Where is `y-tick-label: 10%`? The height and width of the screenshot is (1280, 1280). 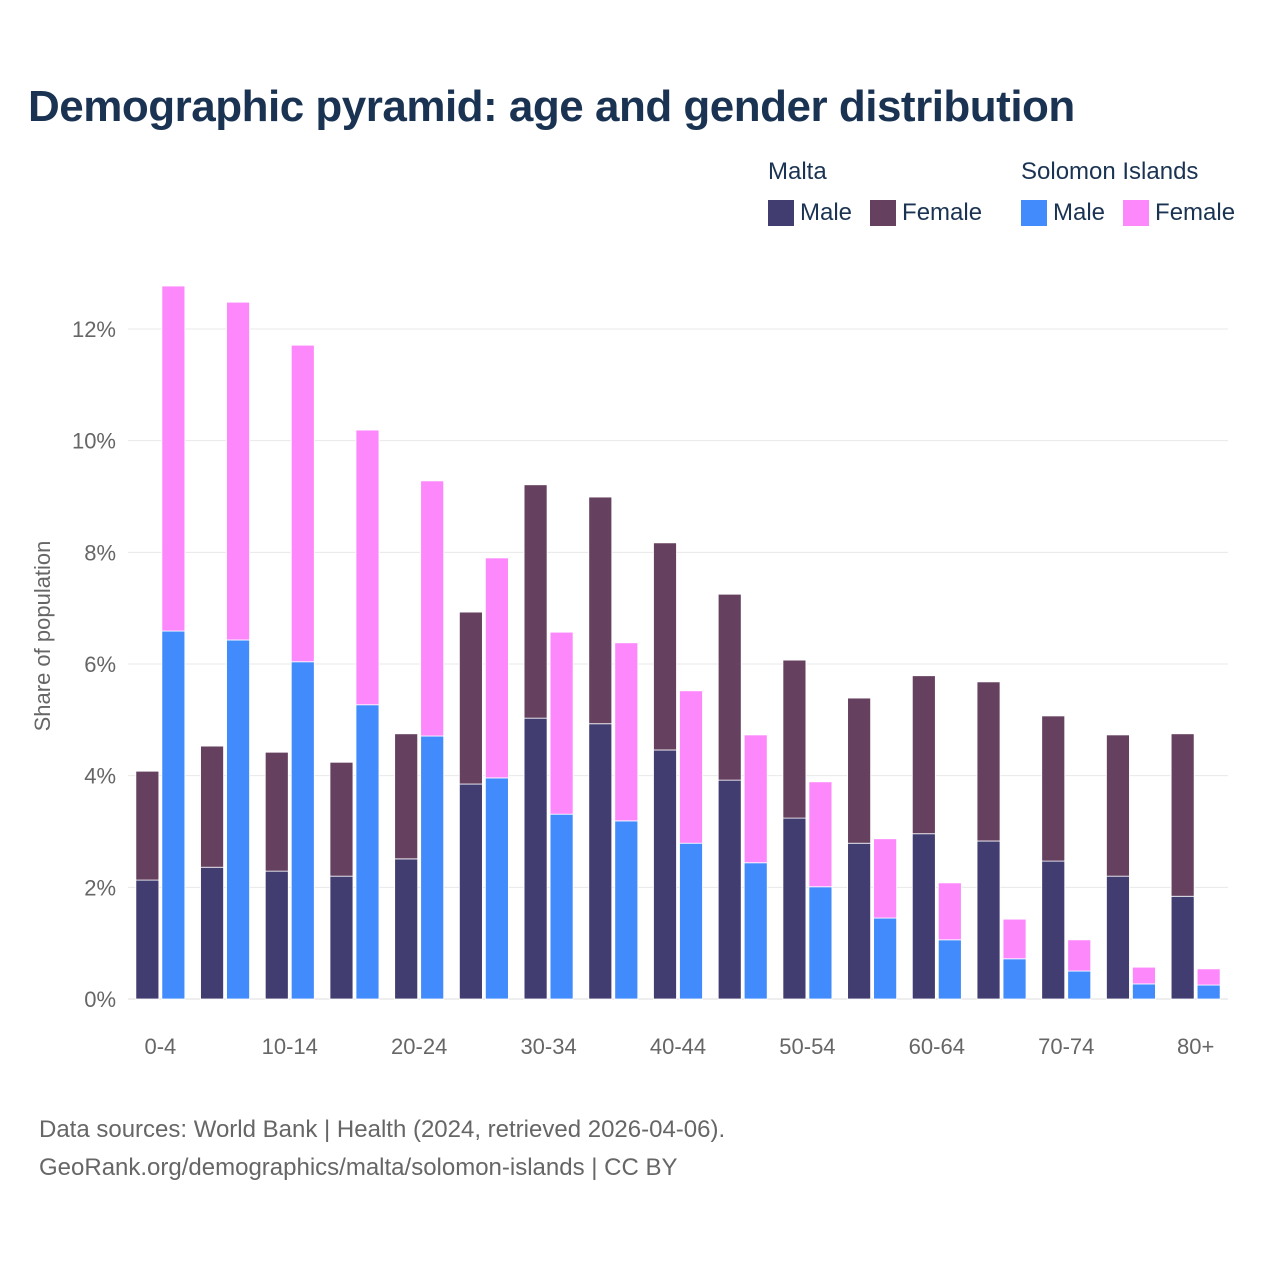
y-tick-label: 10% is located at coordinates (94, 441).